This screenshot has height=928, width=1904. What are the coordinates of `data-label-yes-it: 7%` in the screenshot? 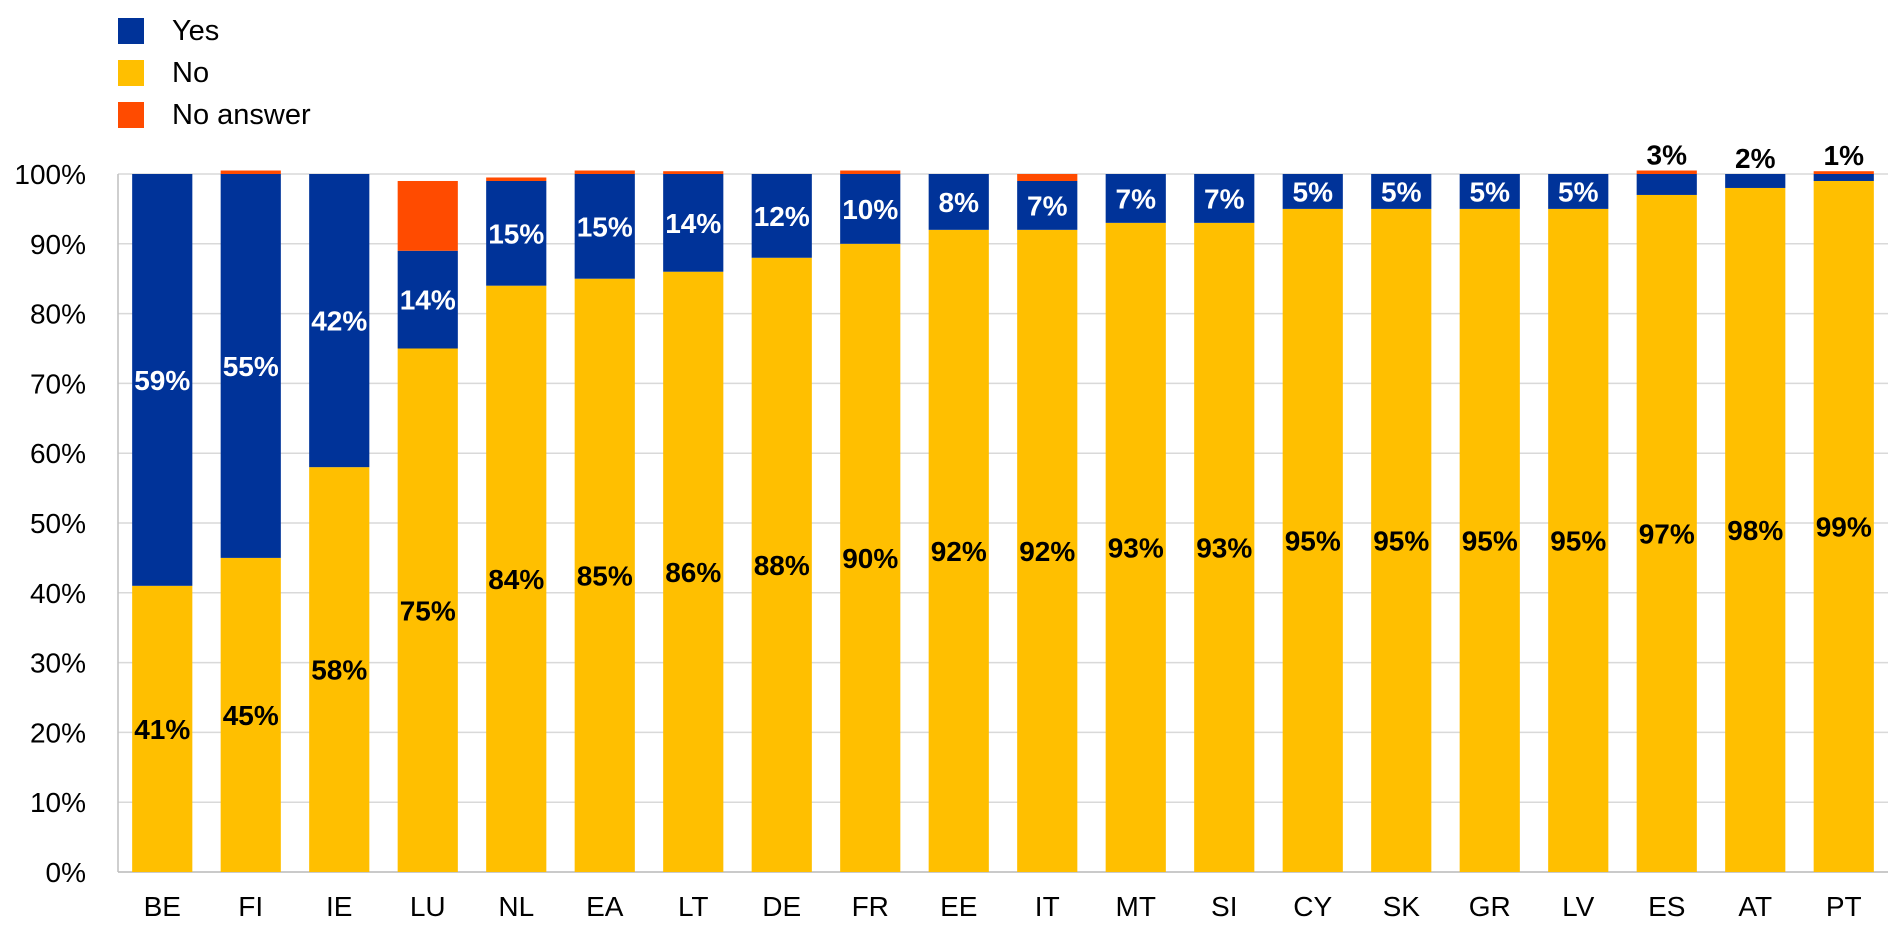 It's located at (1047, 205).